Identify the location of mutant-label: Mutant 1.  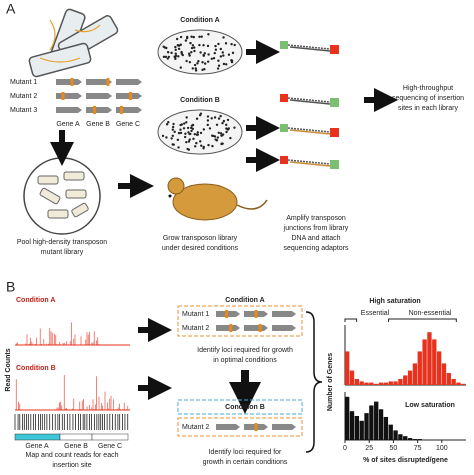
(195, 314).